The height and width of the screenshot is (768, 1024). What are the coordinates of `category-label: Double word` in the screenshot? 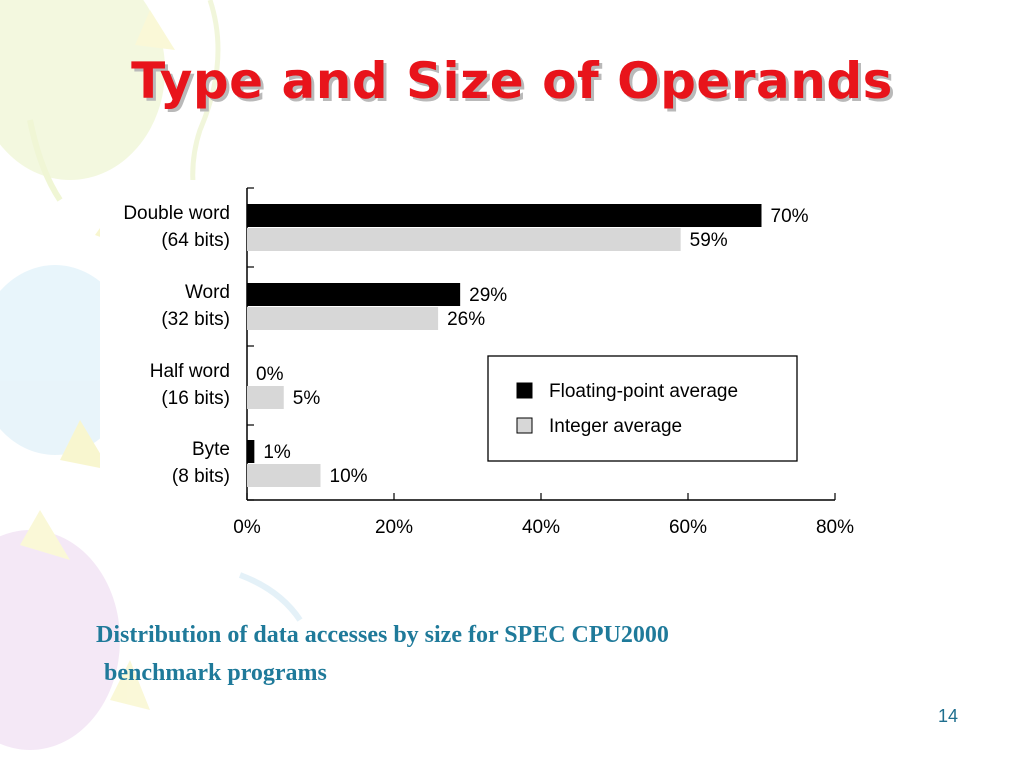 It's located at (176, 213).